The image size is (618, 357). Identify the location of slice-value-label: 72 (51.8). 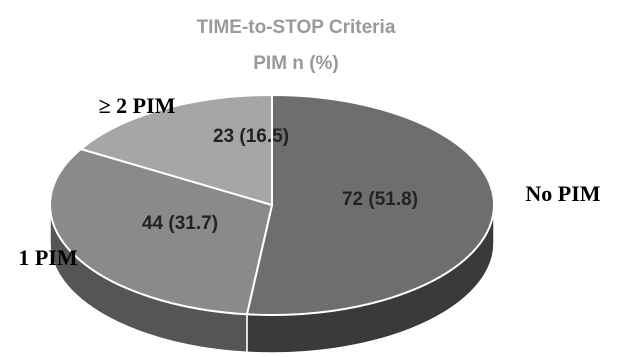
(380, 199).